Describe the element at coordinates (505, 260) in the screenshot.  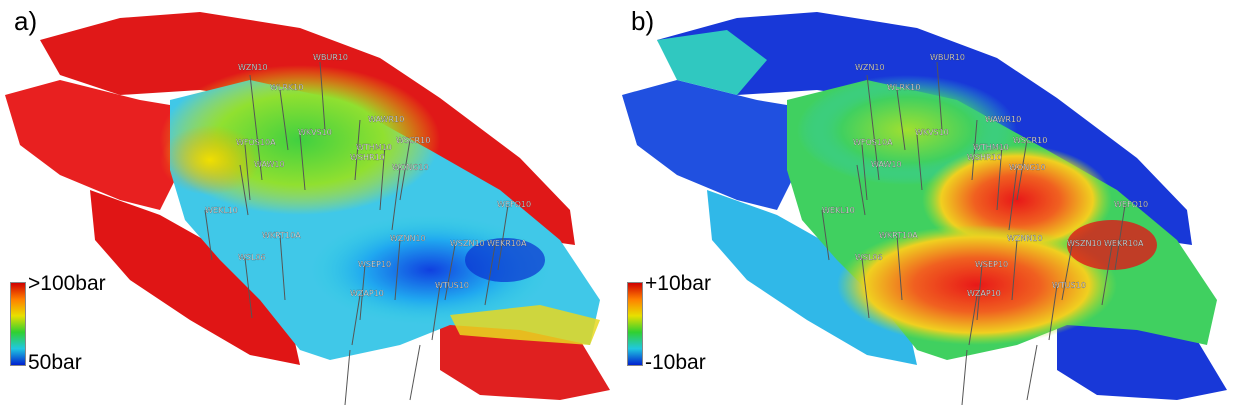
I see `deep-blue-zone-a` at that location.